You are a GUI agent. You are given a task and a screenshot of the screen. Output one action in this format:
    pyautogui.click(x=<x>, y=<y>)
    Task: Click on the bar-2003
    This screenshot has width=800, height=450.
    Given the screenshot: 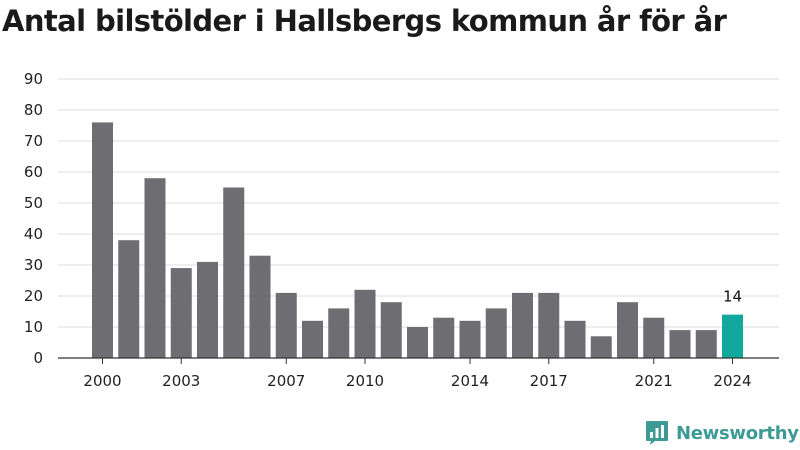 What is the action you would take?
    pyautogui.click(x=181, y=313)
    